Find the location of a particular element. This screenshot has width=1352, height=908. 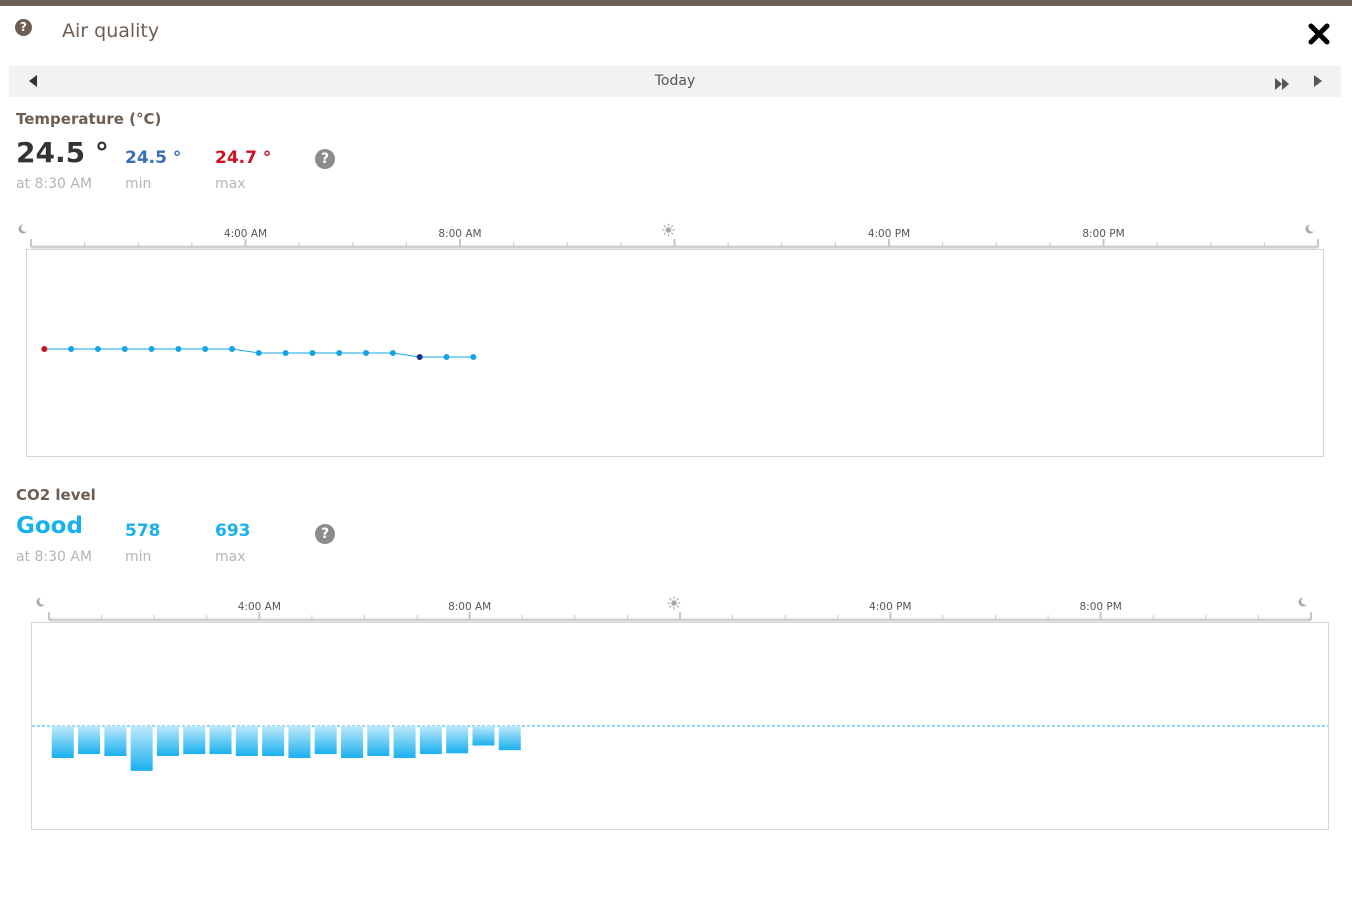

temperature-tick-label: 8:00 PM is located at coordinates (1103, 234).